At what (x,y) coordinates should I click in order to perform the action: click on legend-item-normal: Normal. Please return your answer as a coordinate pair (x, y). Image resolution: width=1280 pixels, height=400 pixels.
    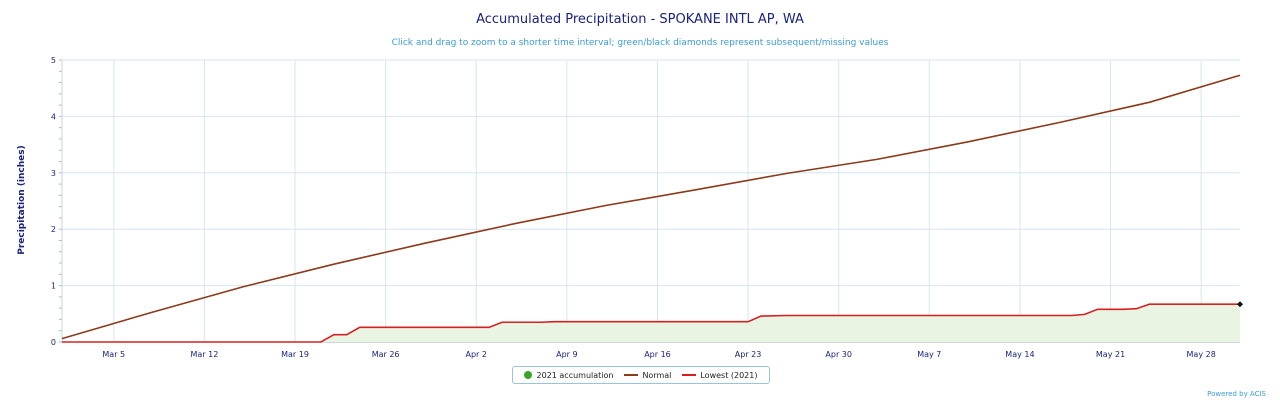
    Looking at the image, I should click on (647, 375).